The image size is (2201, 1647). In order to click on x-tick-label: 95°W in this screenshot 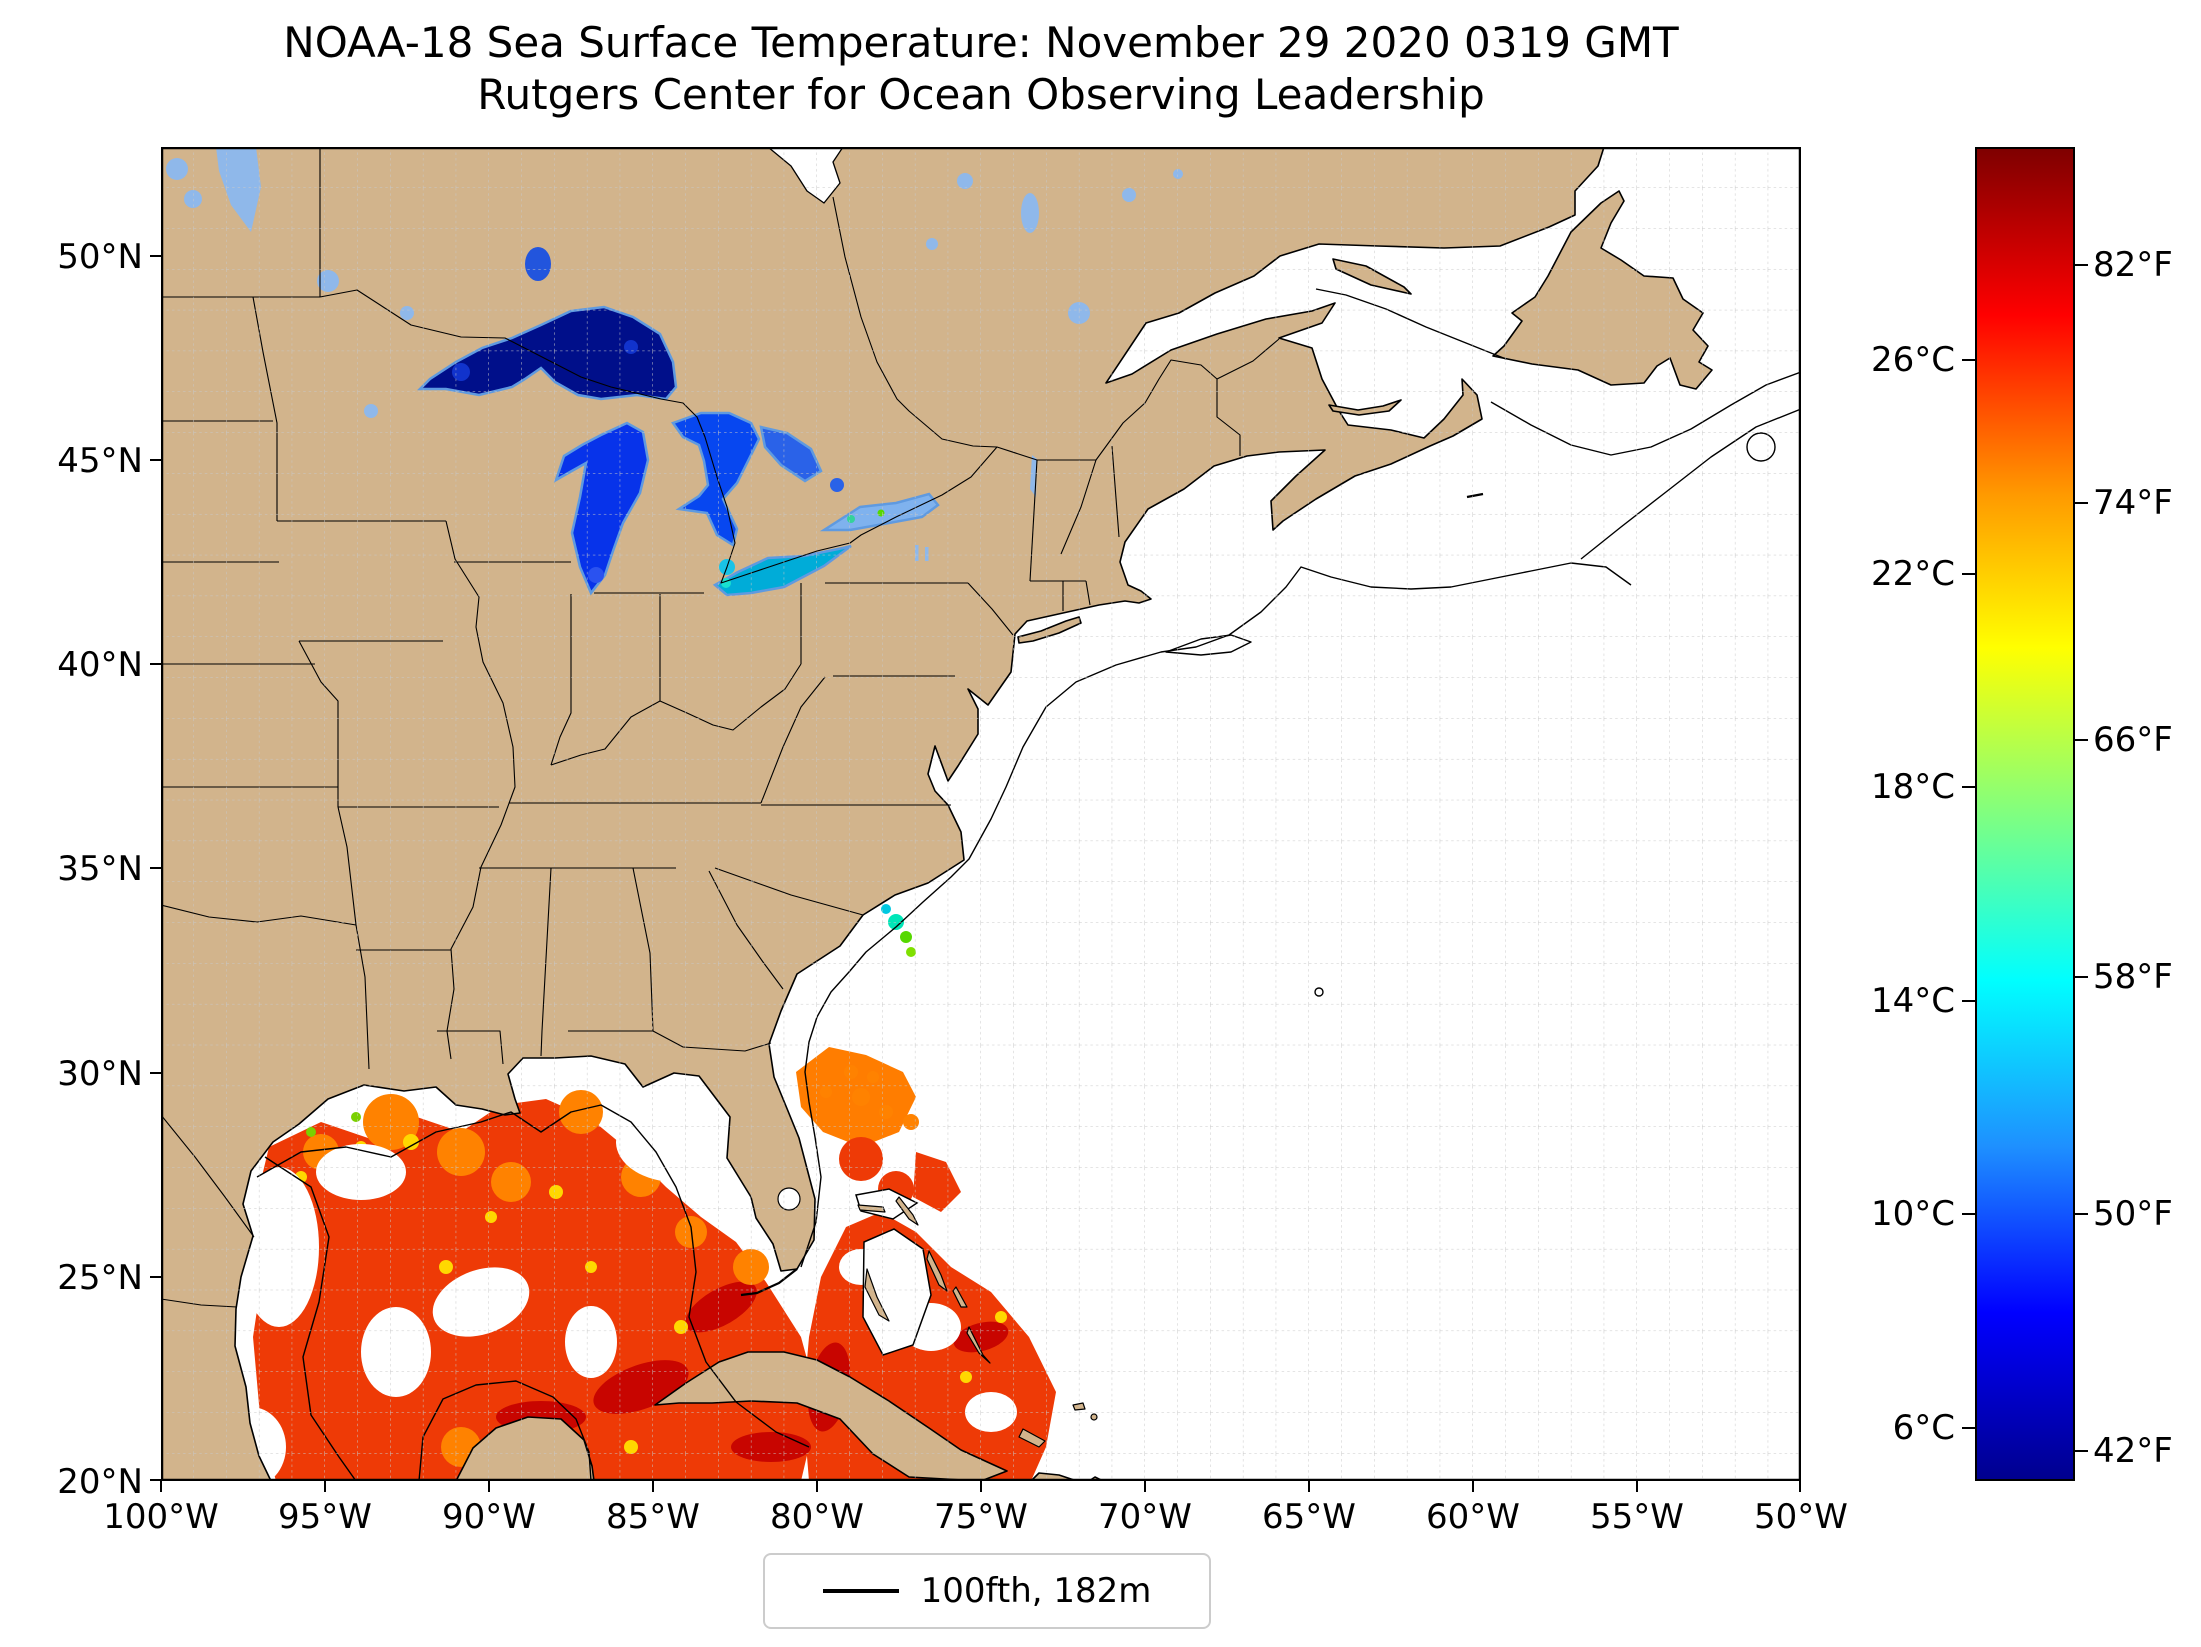, I will do `click(325, 1517)`.